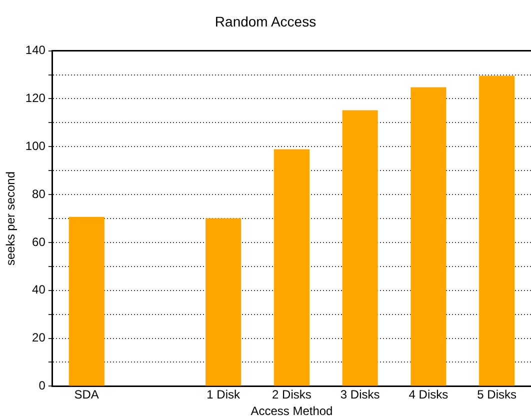 The image size is (531, 419). I want to click on y-tick-label: 20, so click(39, 337).